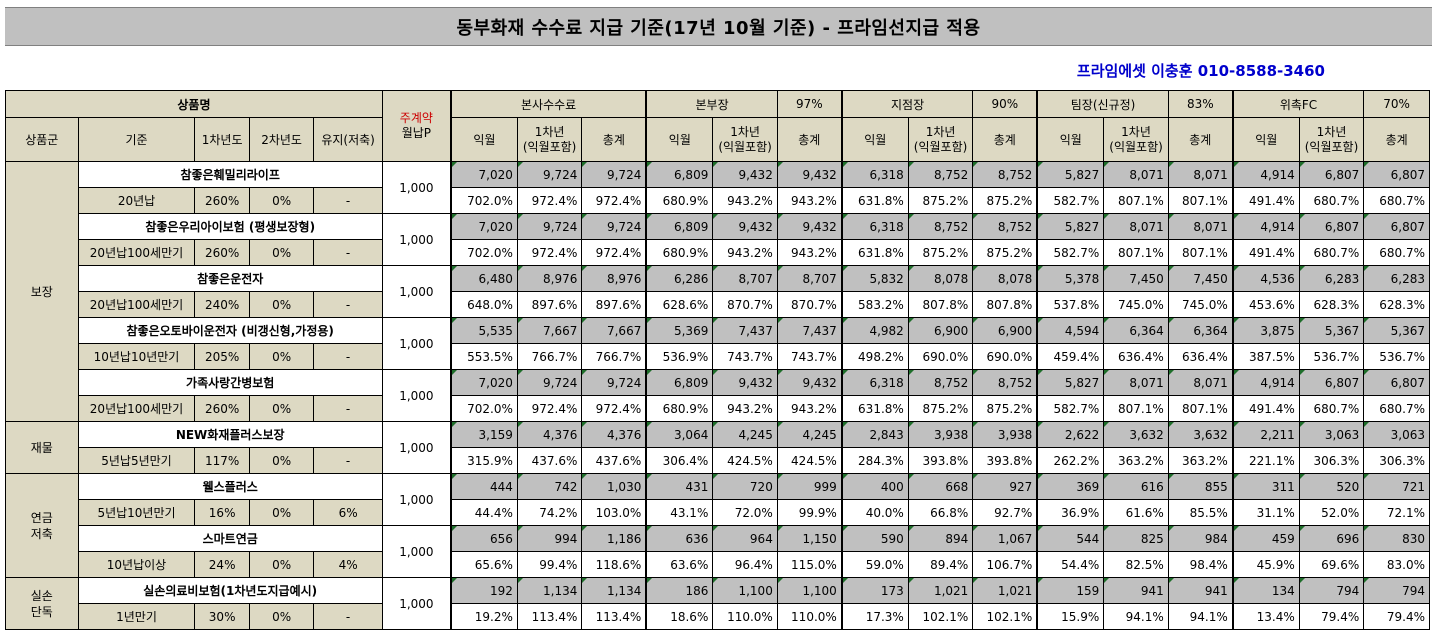 This screenshot has width=1437, height=639. What do you see at coordinates (874, 330) in the screenshot?
I see `commission-amount: 4,982` at bounding box center [874, 330].